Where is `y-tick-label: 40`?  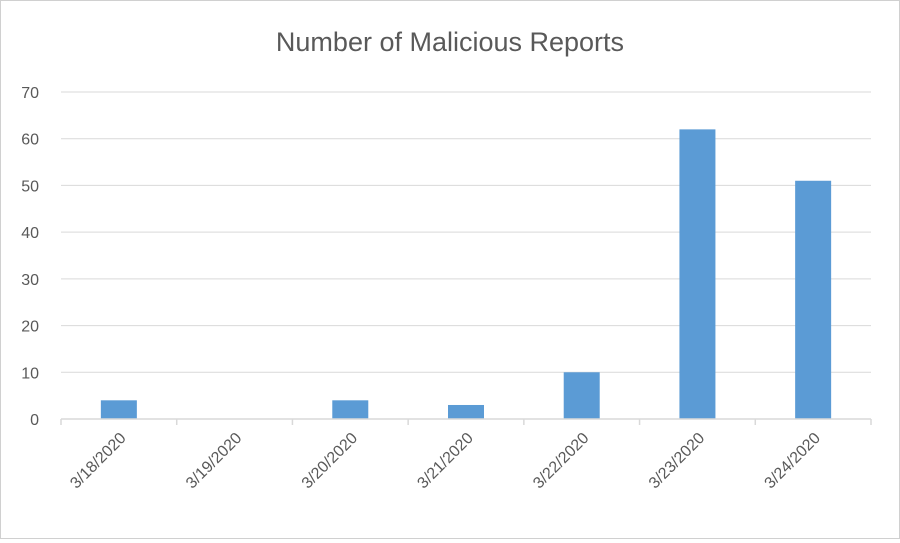 y-tick-label: 40 is located at coordinates (30, 233).